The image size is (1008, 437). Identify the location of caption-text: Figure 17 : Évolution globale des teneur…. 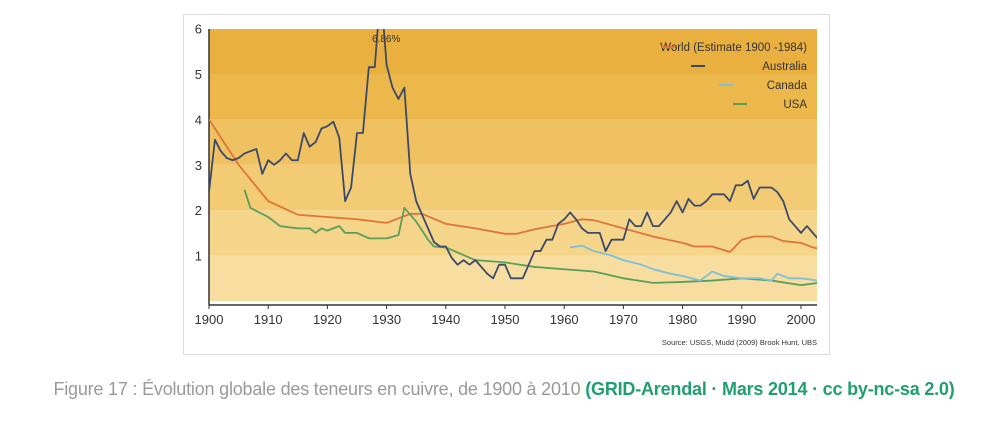
(319, 389).